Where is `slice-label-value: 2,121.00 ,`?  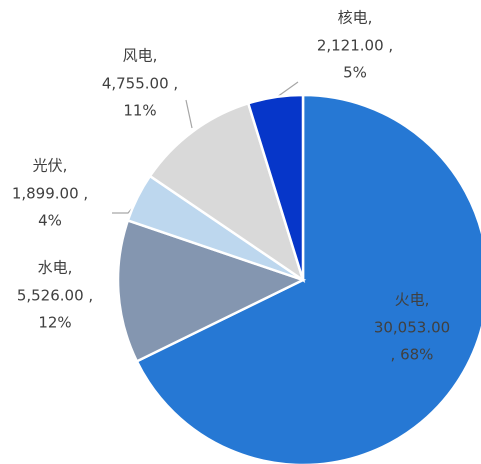
slice-label-value: 2,121.00 , is located at coordinates (355, 46).